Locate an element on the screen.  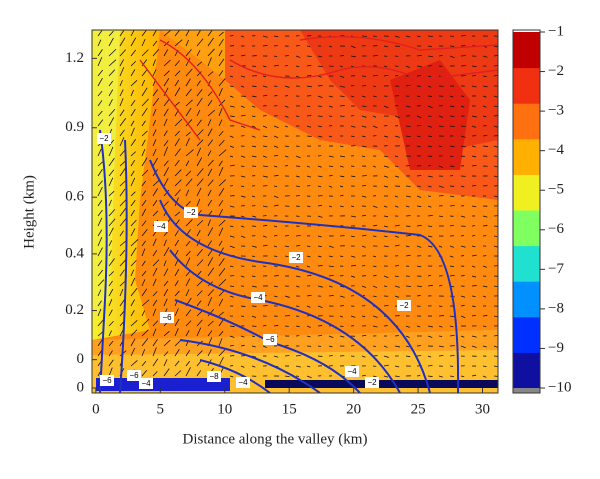
colorbar-cap is located at coordinates (526, 390).